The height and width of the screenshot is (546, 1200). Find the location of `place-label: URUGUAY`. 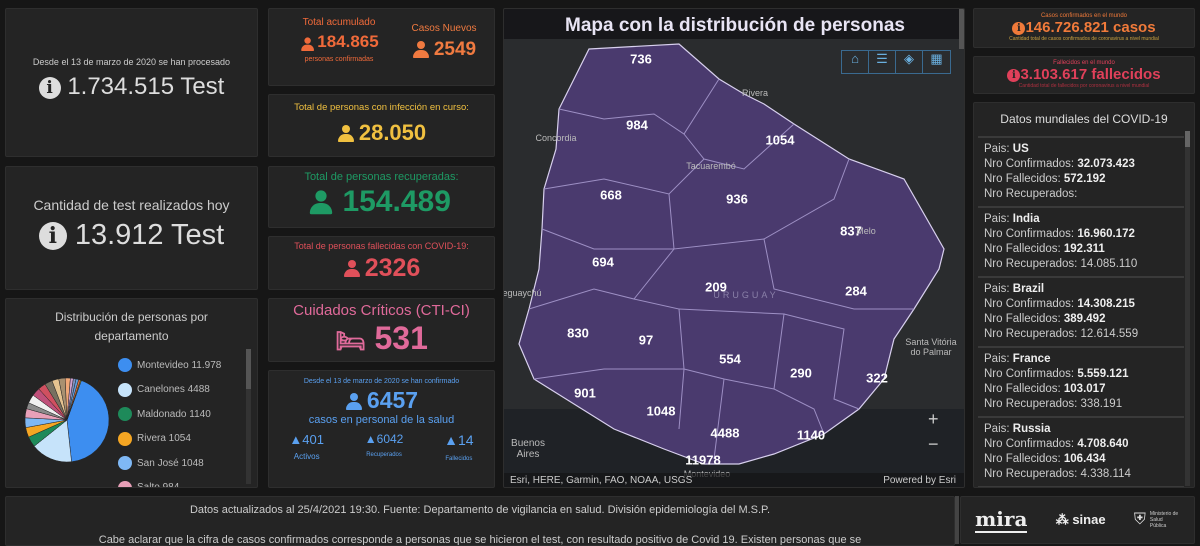

place-label: URUGUAY is located at coordinates (746, 295).